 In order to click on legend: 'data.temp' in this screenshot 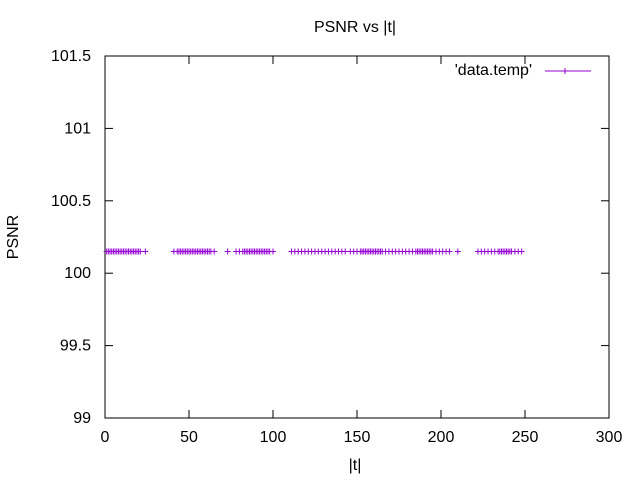, I will do `click(523, 70)`.